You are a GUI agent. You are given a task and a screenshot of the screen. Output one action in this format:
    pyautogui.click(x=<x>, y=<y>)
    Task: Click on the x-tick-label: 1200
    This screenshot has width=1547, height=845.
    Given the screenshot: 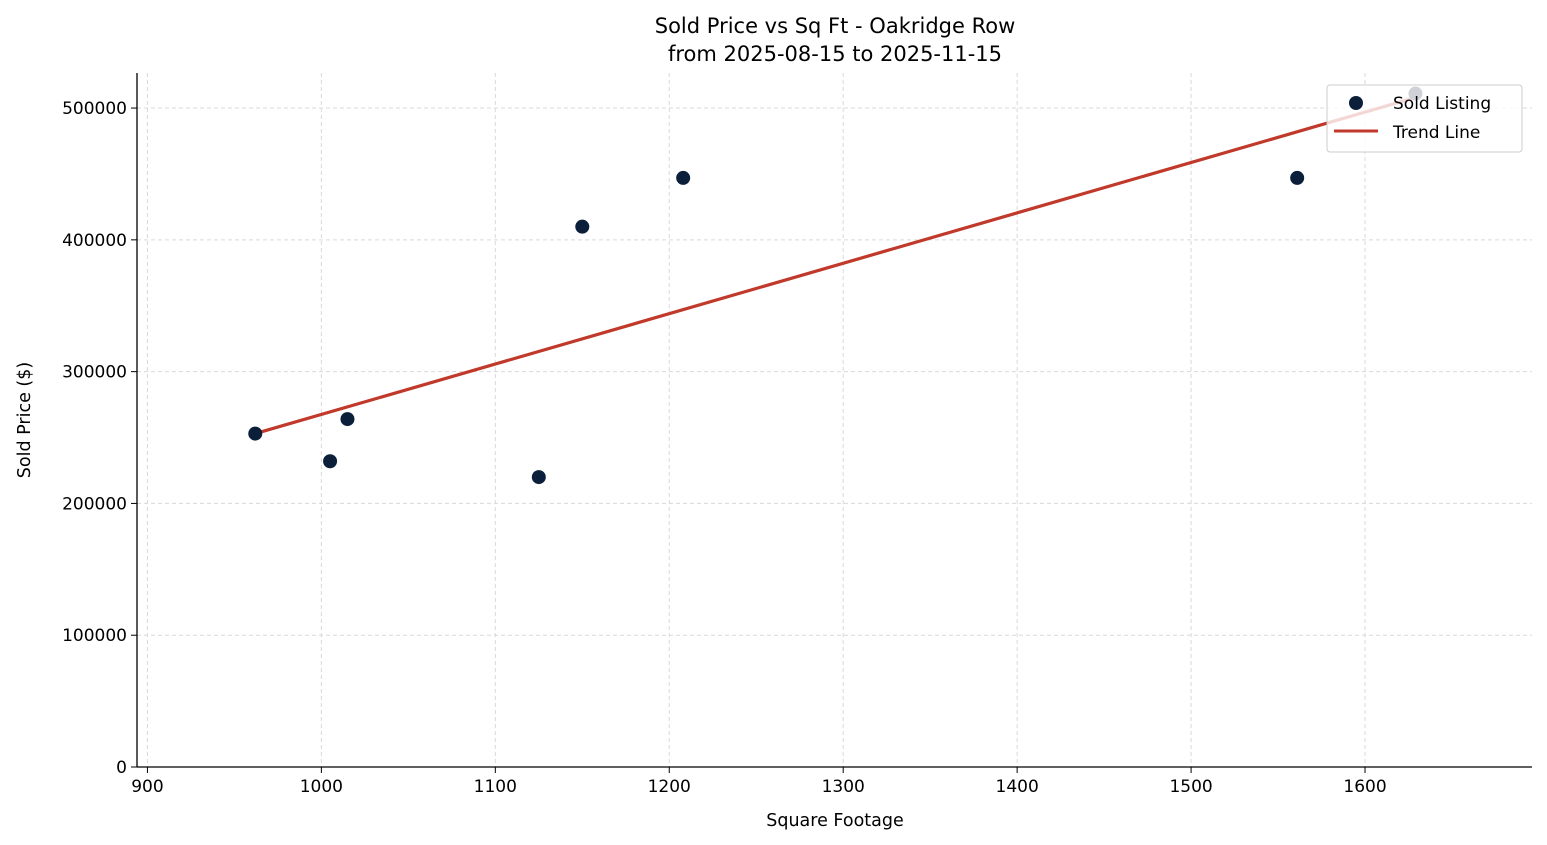 What is the action you would take?
    pyautogui.click(x=669, y=787)
    